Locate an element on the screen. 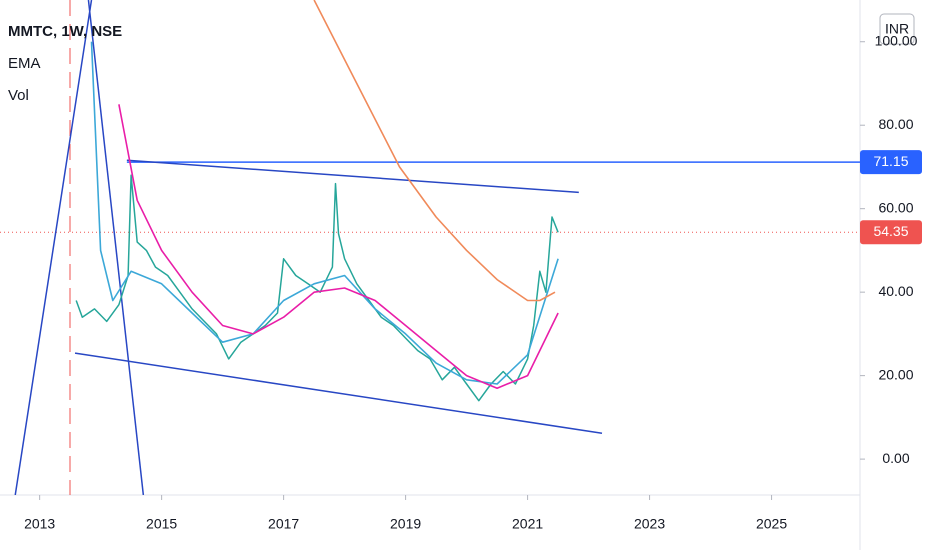  price-badge-label: 71.15 is located at coordinates (890, 161).